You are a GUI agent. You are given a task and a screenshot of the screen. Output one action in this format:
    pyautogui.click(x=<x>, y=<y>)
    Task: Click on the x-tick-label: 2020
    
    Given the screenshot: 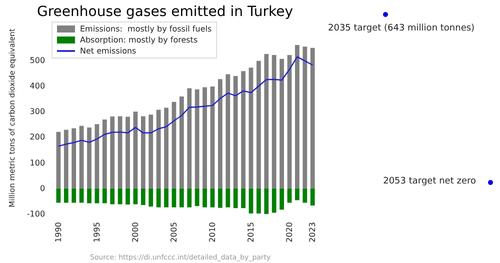 What is the action you would take?
    pyautogui.click(x=289, y=232)
    